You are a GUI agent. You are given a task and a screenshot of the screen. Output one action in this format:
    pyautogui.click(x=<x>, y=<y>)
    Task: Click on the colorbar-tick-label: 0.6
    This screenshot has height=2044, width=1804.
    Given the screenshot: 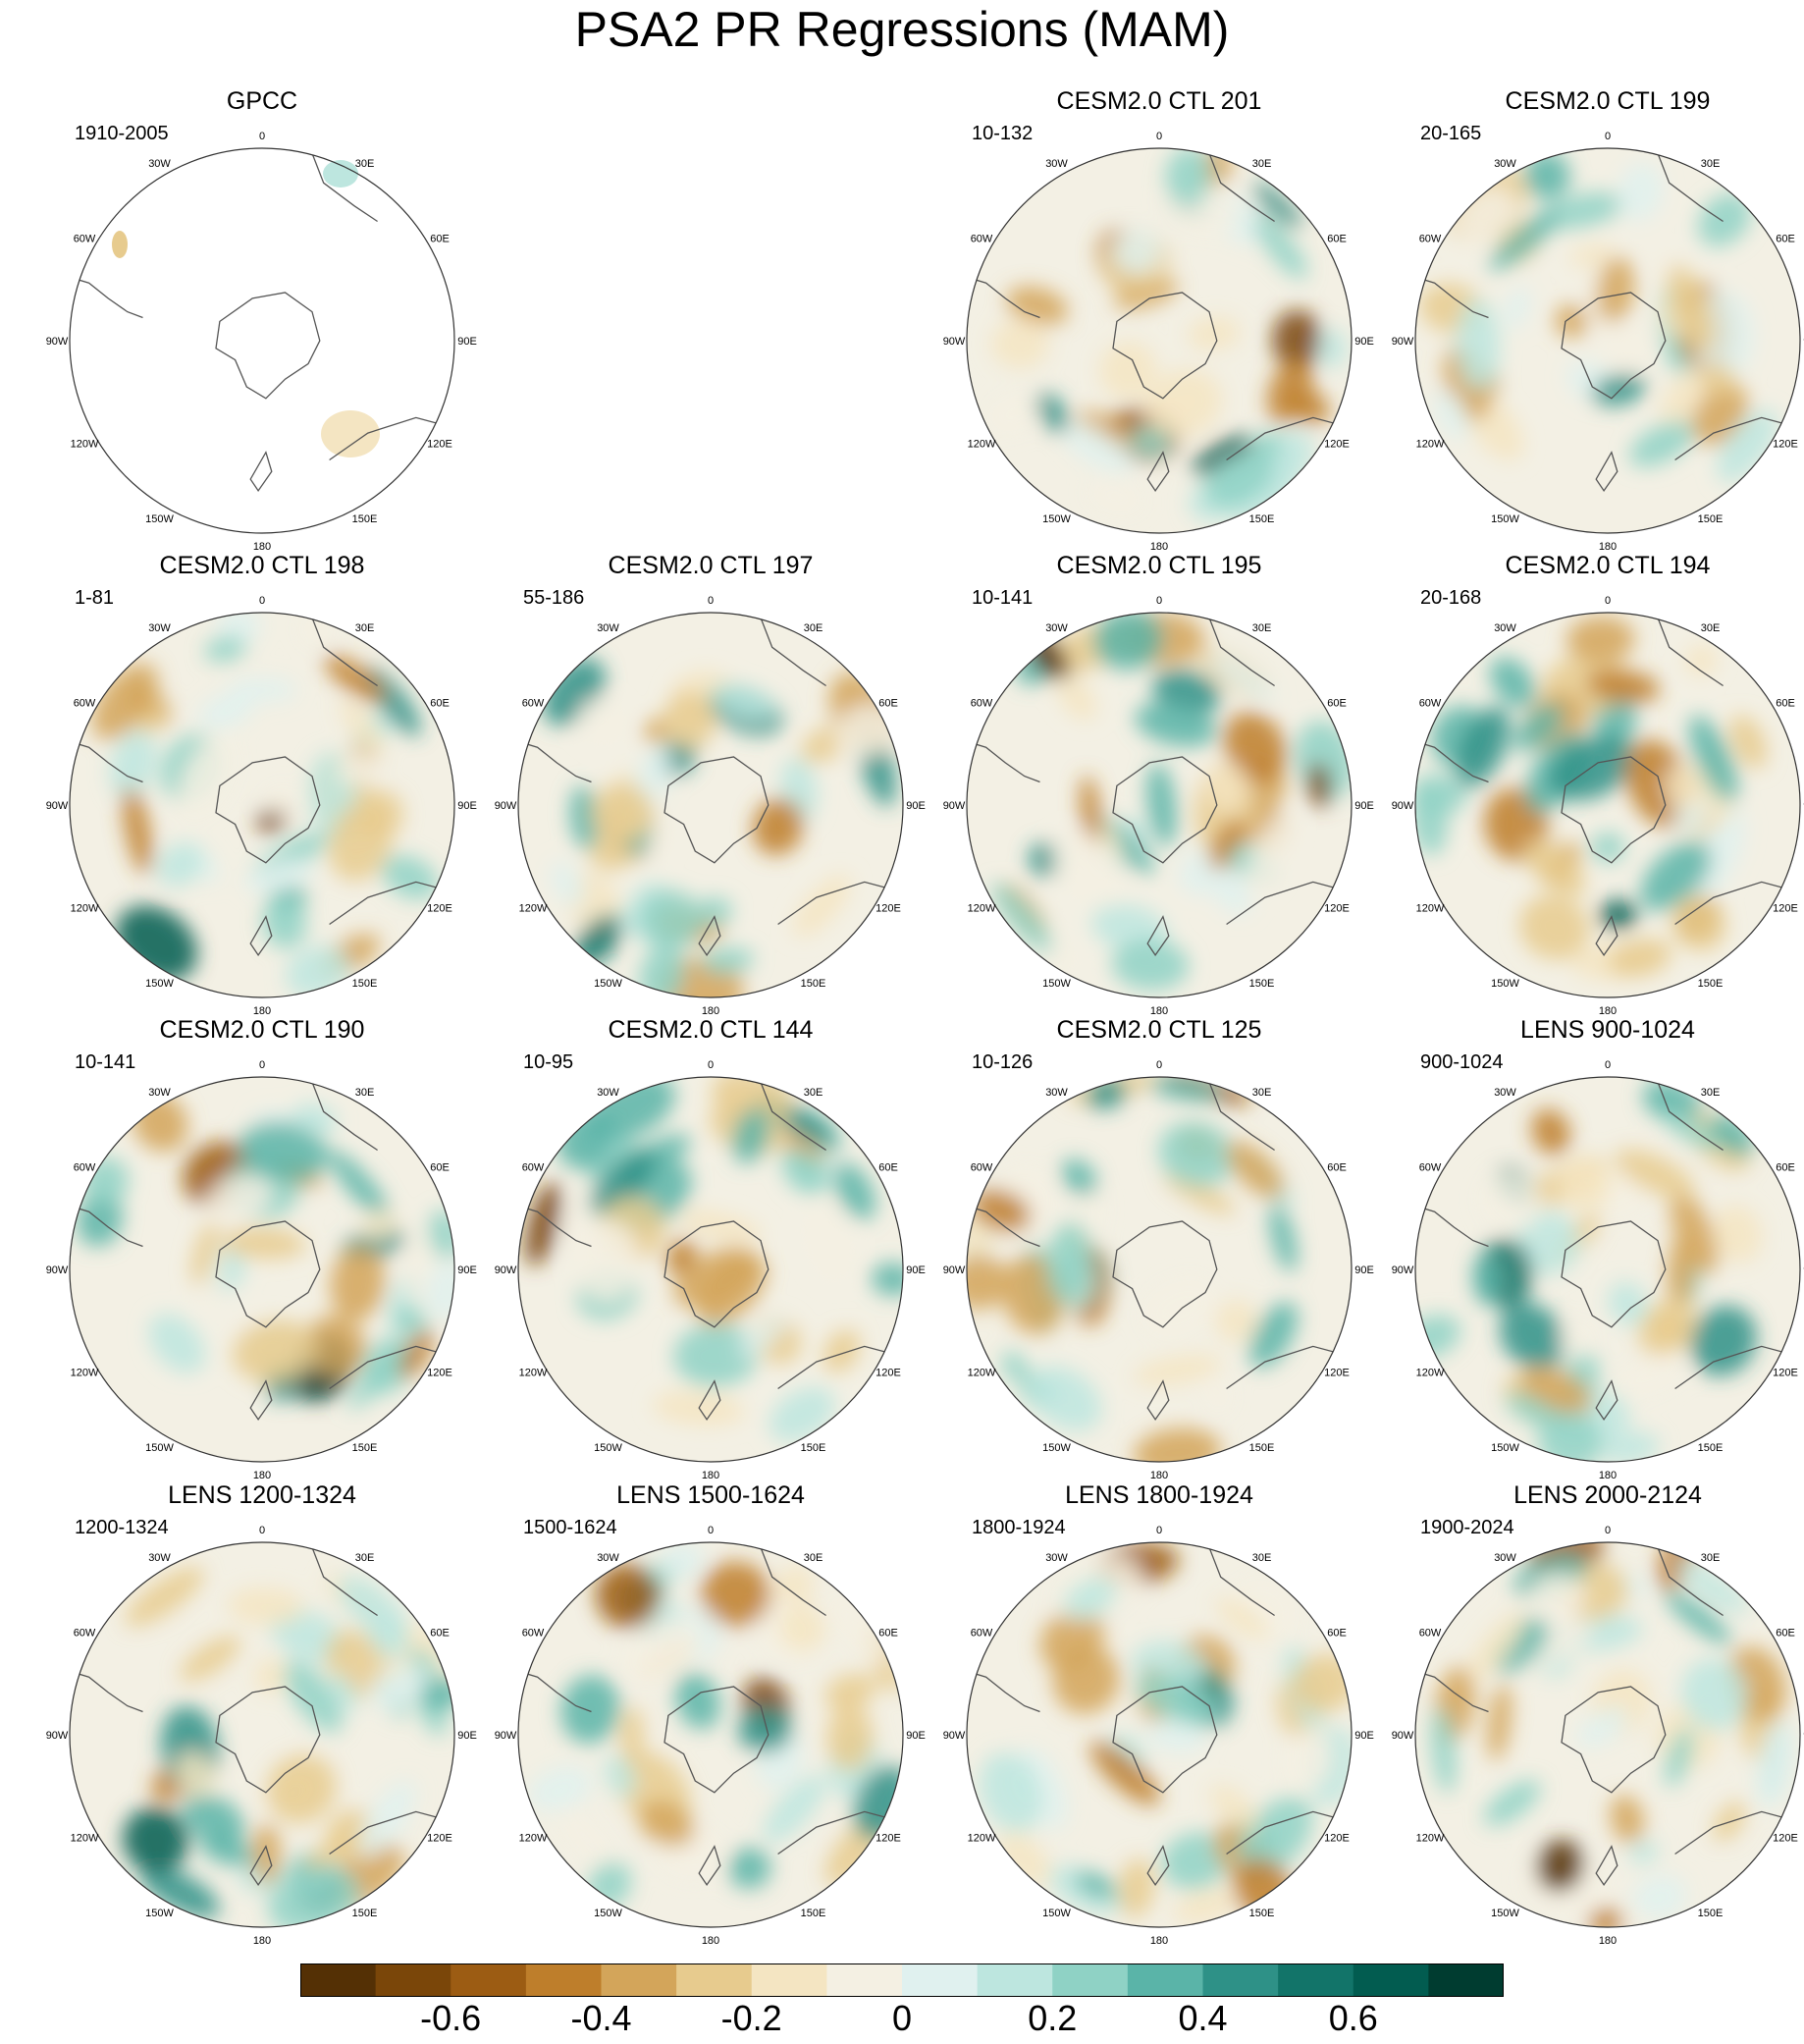 What is the action you would take?
    pyautogui.click(x=1353, y=2018)
    